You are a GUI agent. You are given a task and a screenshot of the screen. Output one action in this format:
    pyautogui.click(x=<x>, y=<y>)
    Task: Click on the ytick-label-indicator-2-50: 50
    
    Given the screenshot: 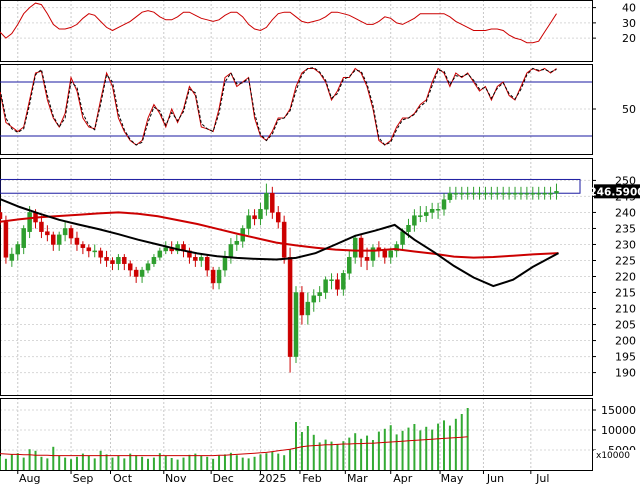 What is the action you would take?
    pyautogui.click(x=629, y=109)
    